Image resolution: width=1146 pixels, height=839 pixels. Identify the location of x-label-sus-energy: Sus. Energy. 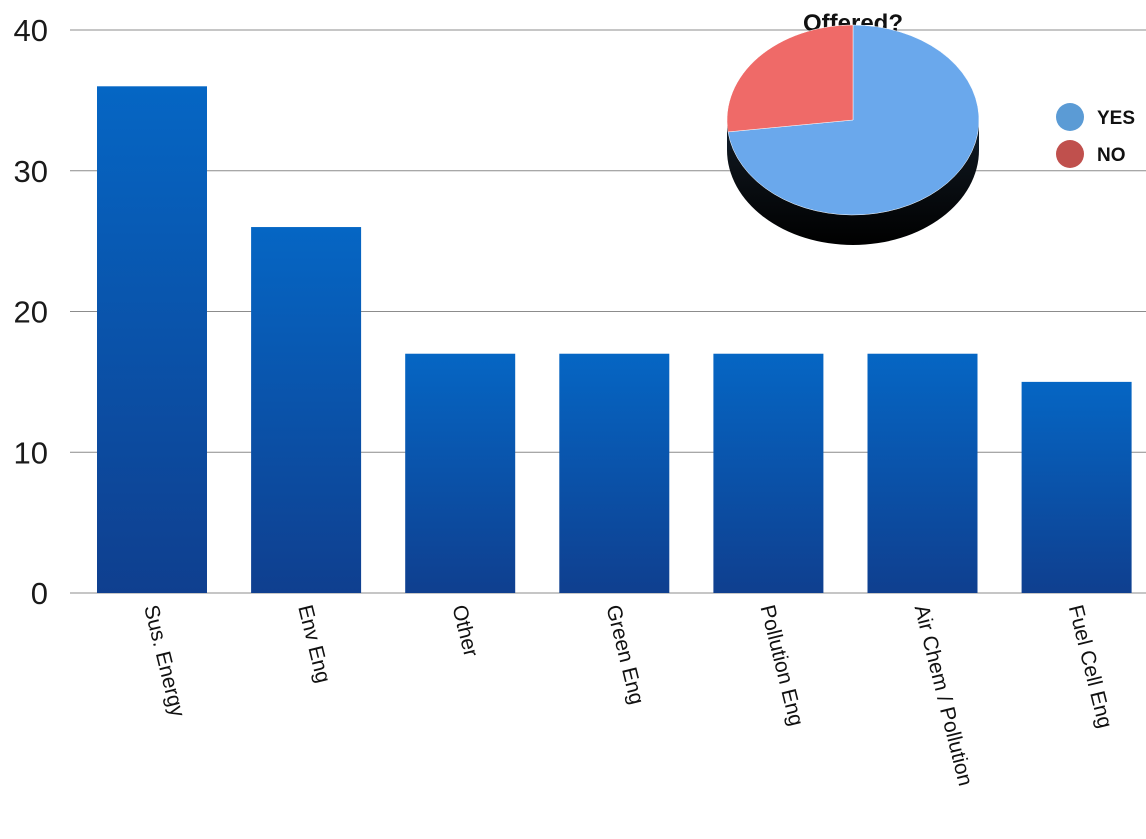
(164, 661).